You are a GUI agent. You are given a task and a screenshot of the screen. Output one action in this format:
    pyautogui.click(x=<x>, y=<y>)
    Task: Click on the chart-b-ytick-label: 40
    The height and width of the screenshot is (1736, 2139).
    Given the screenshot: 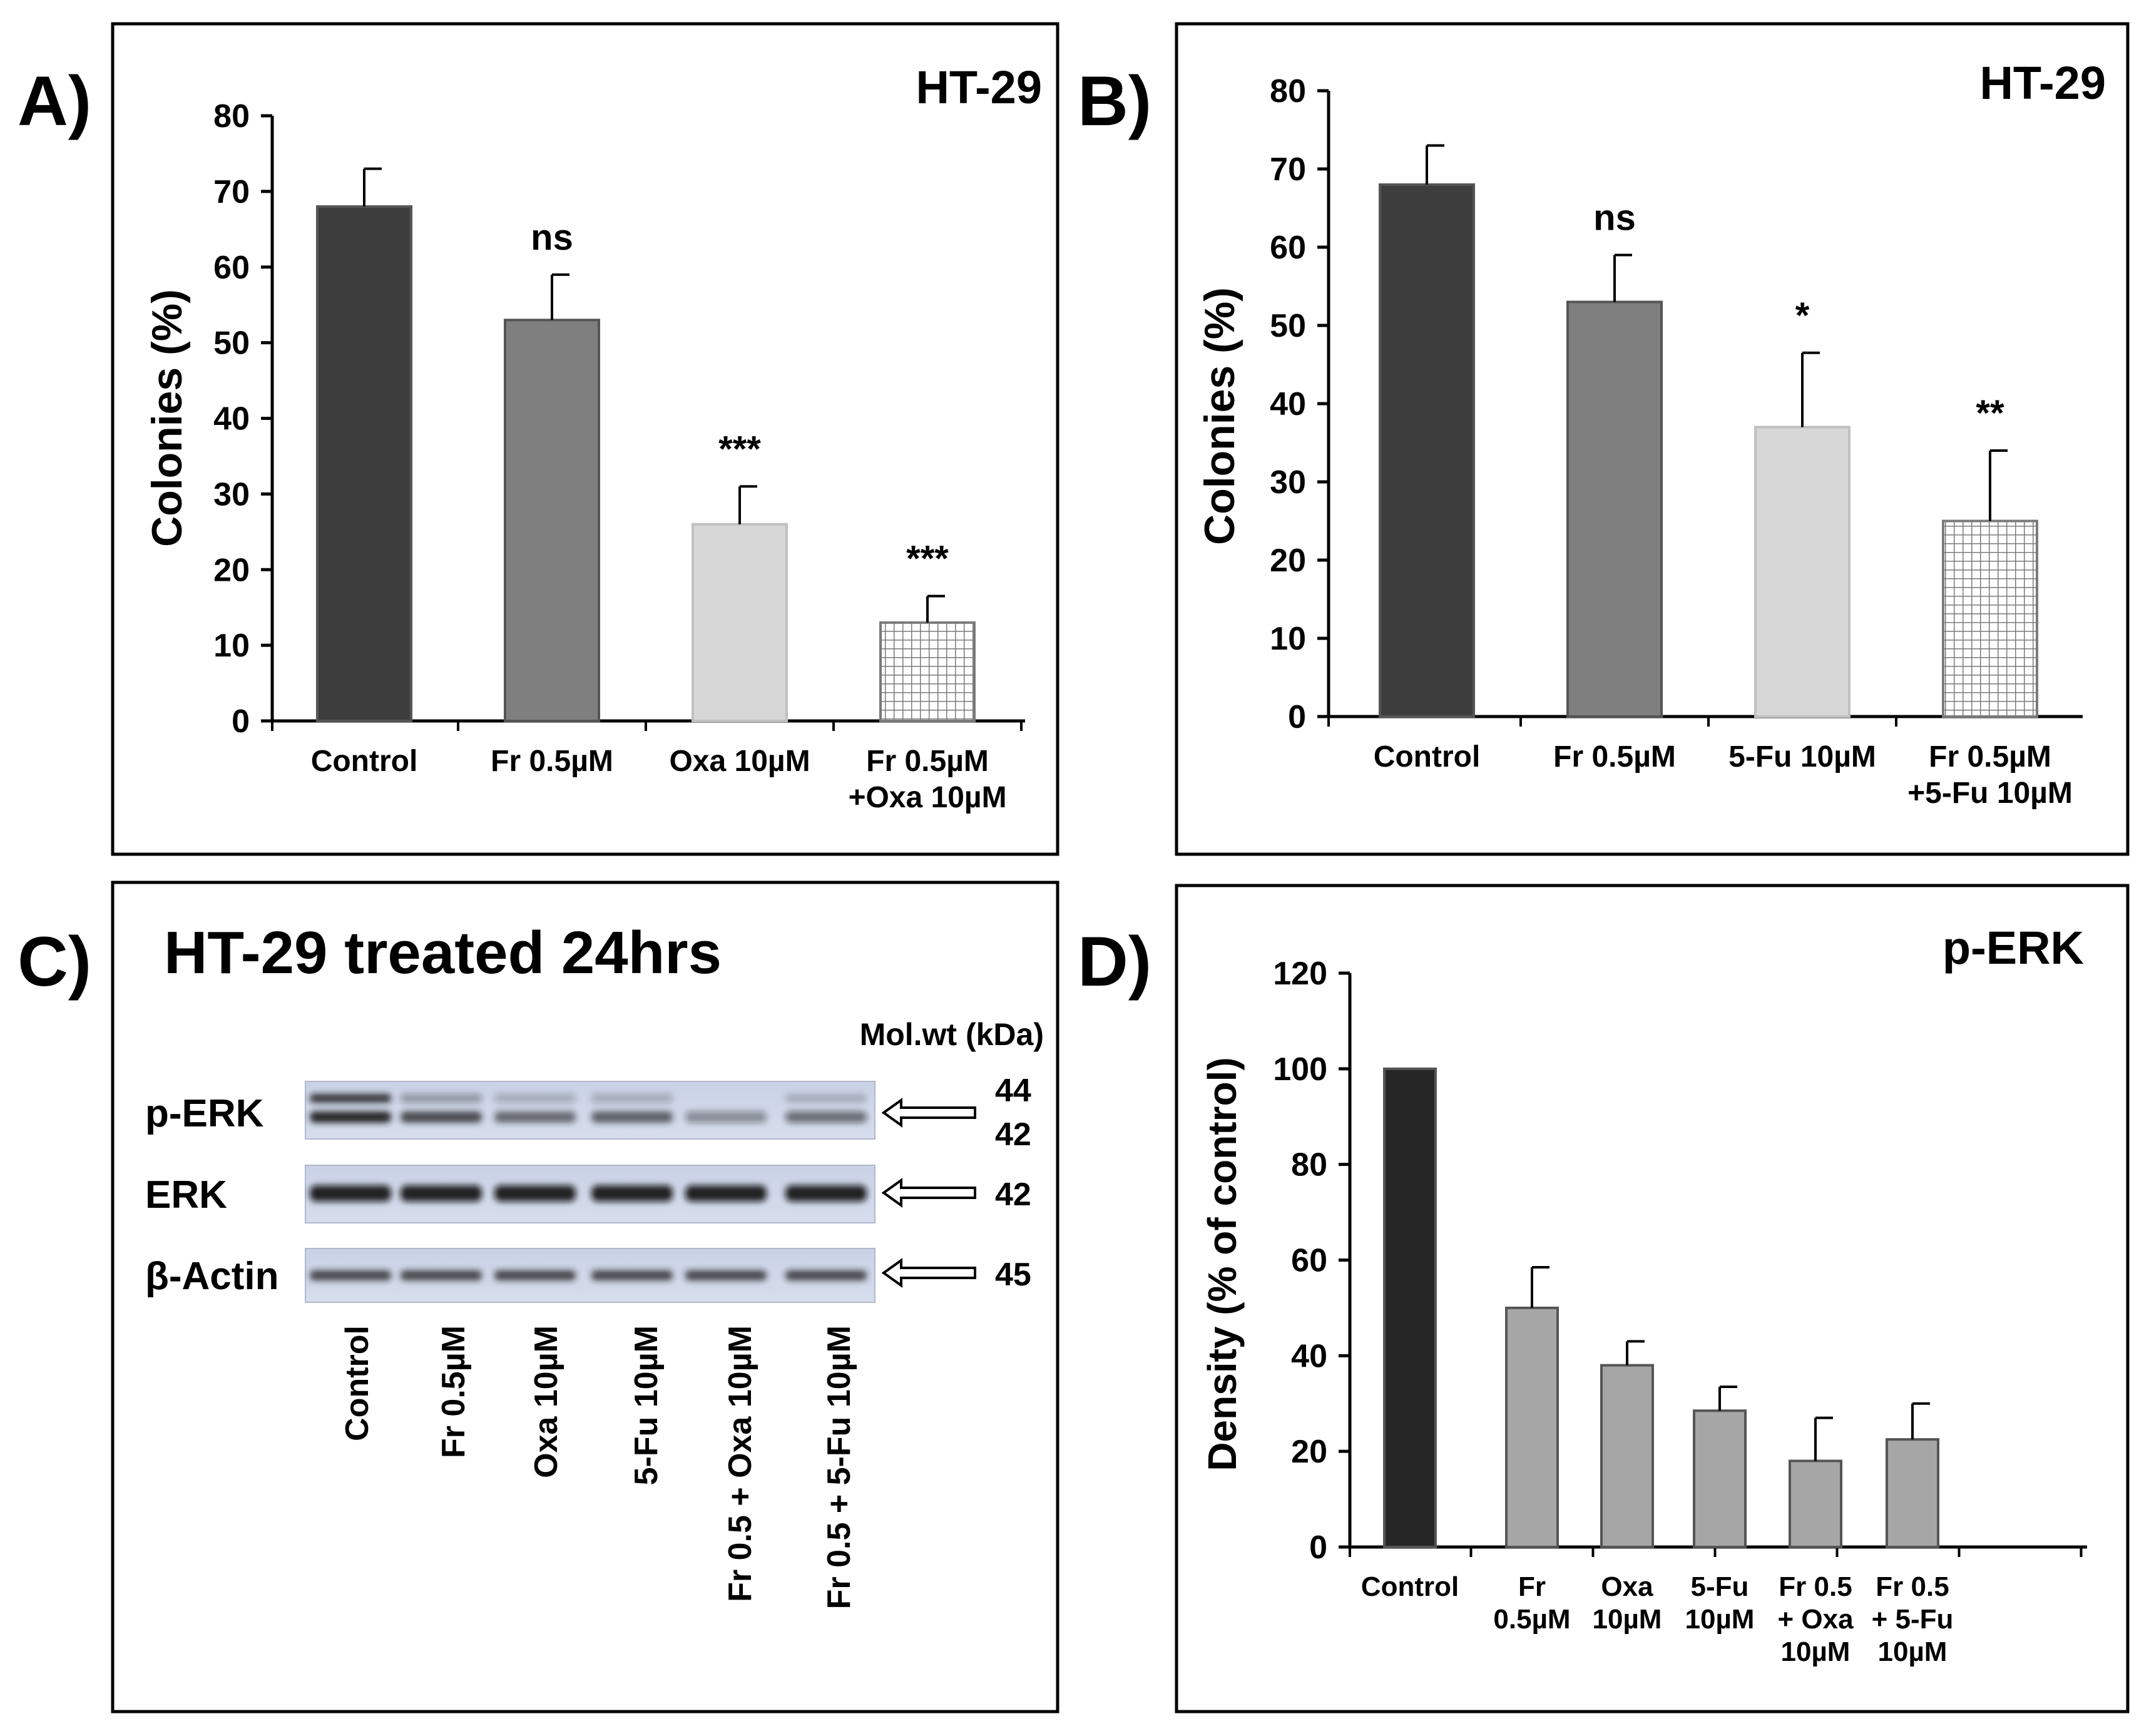 What is the action you would take?
    pyautogui.click(x=1288, y=404)
    